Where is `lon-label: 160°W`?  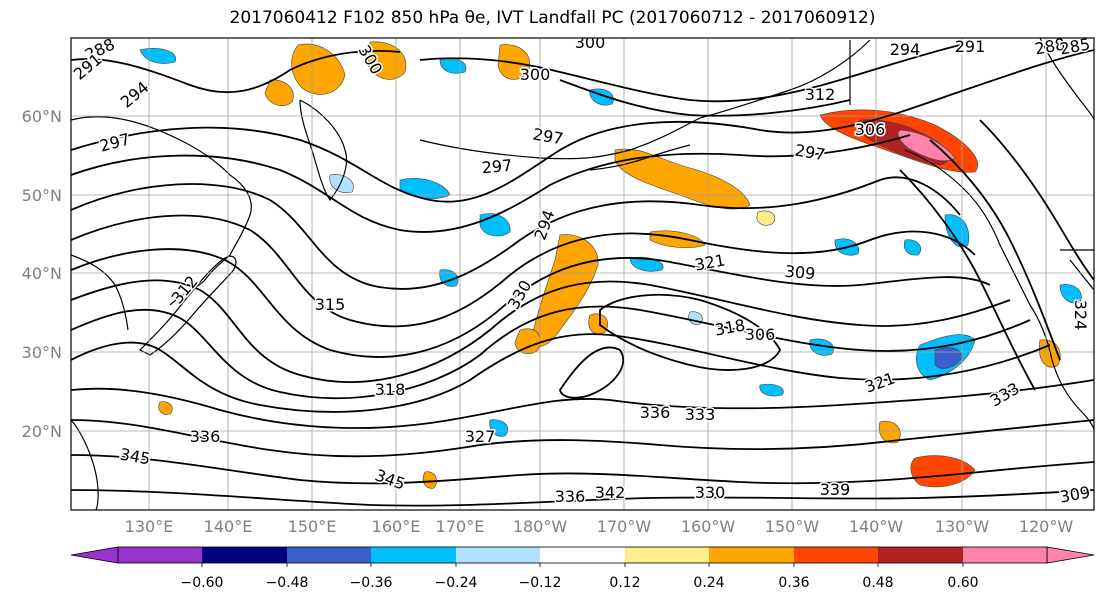
lon-label: 160°W is located at coordinates (708, 526).